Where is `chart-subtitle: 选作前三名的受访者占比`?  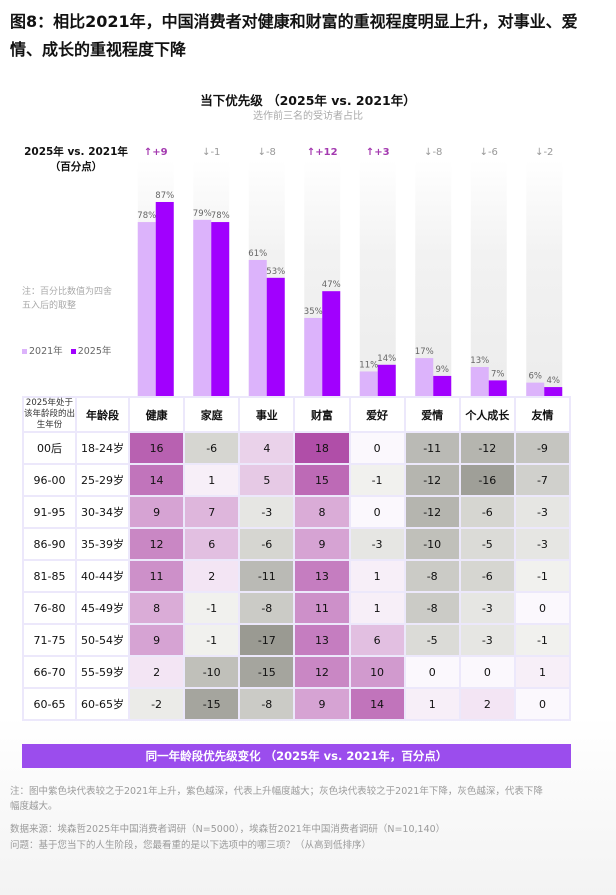
chart-subtitle: 选作前三名的受访者占比 is located at coordinates (308, 116).